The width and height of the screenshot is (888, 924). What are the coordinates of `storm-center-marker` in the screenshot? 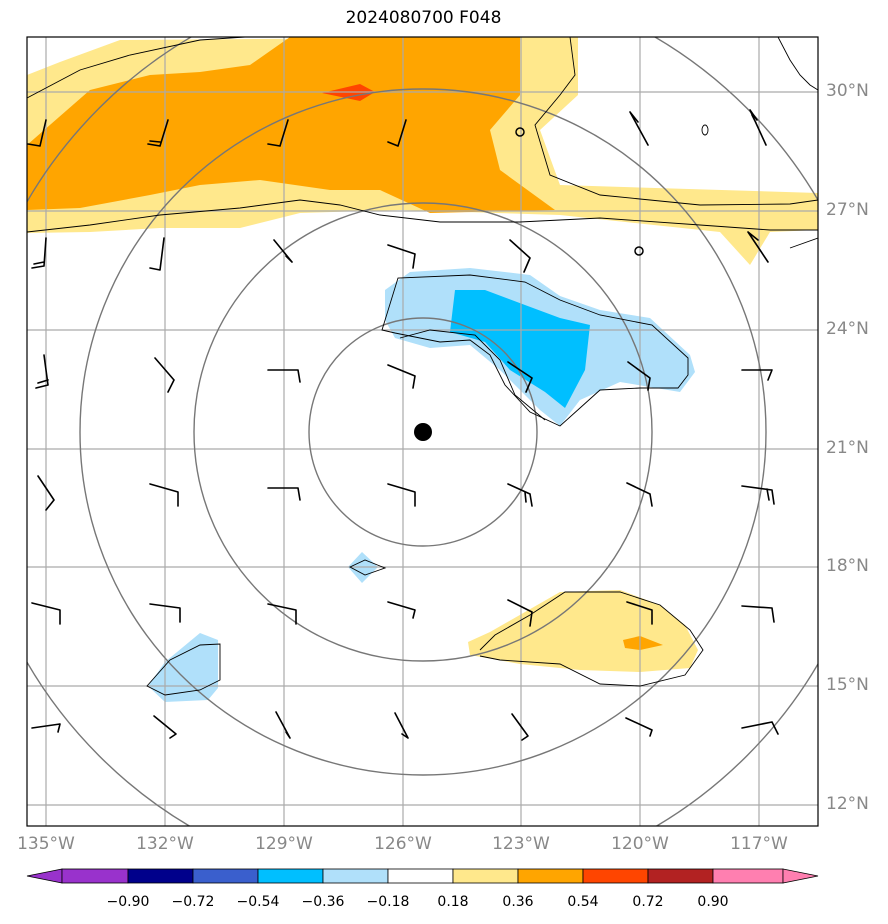 It's located at (423, 432).